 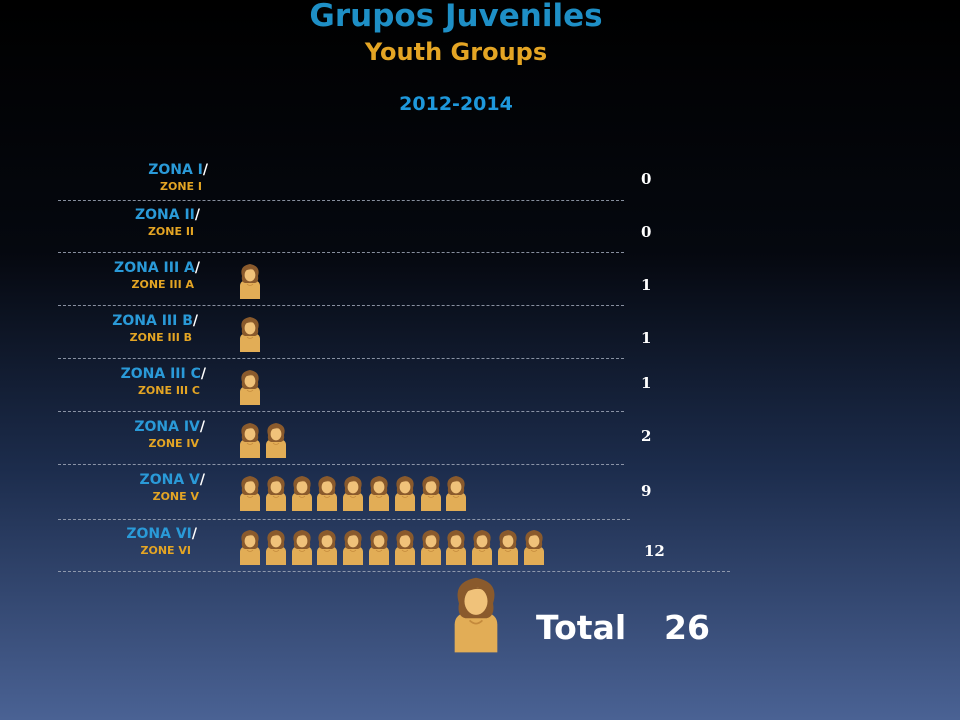 I want to click on zone-label-es: ZONA I/, so click(x=178, y=170).